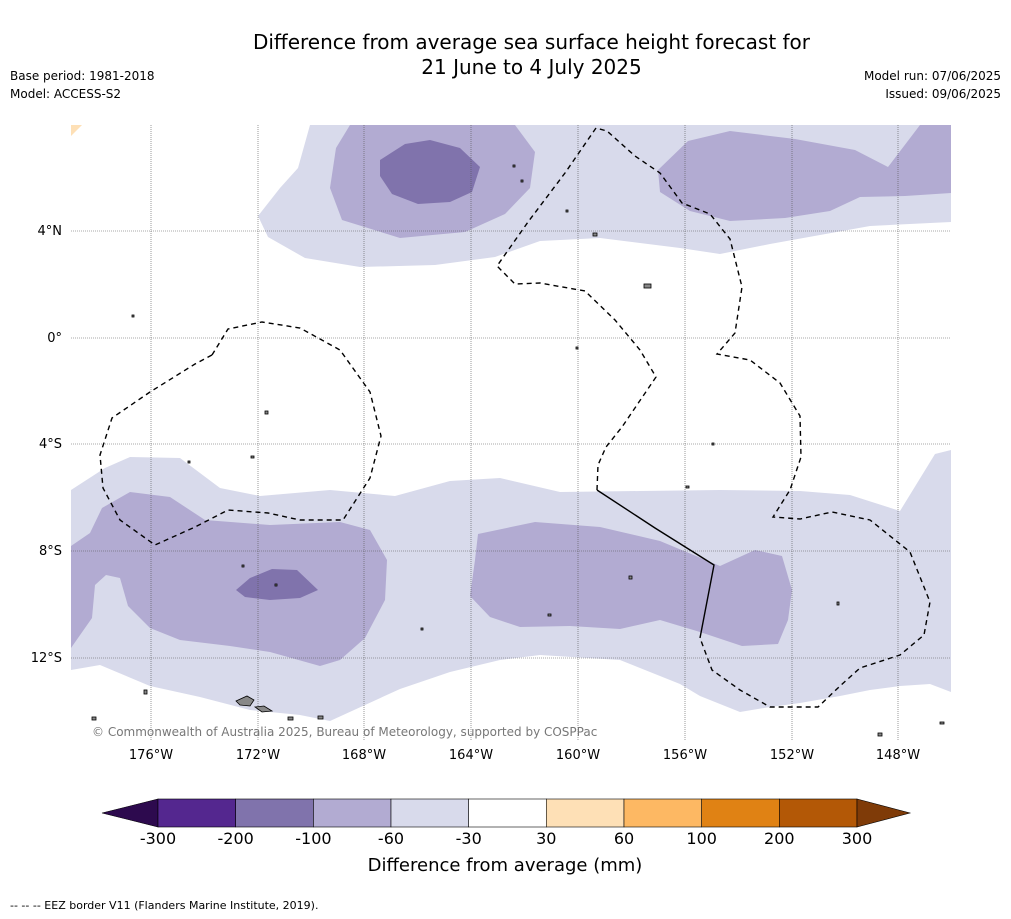  What do you see at coordinates (804, 173) in the screenshot?
I see `contour-north-mid-east` at bounding box center [804, 173].